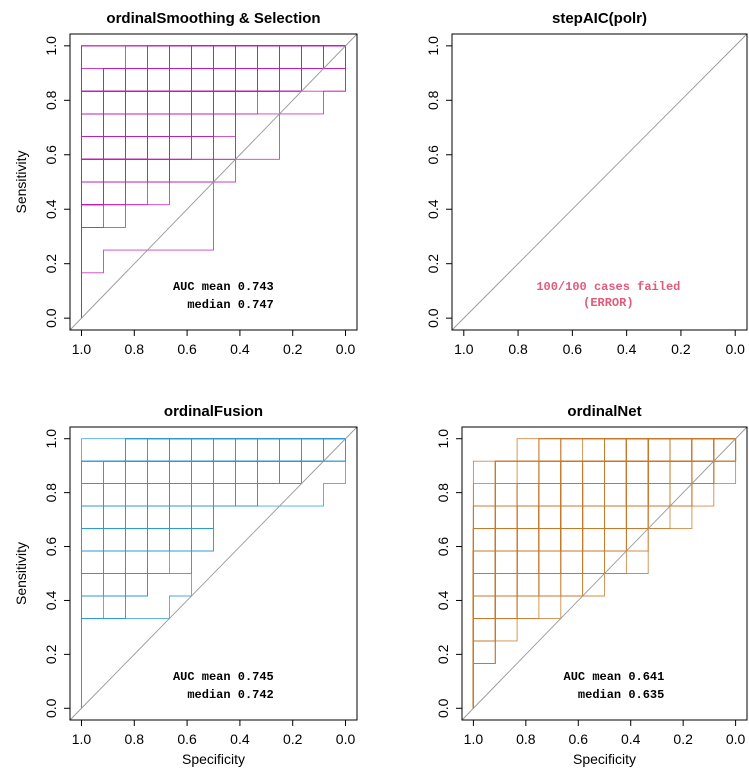 Image resolution: width=749 pixels, height=774 pixels. I want to click on auc-median-annotation: median 0.742, so click(230, 695).